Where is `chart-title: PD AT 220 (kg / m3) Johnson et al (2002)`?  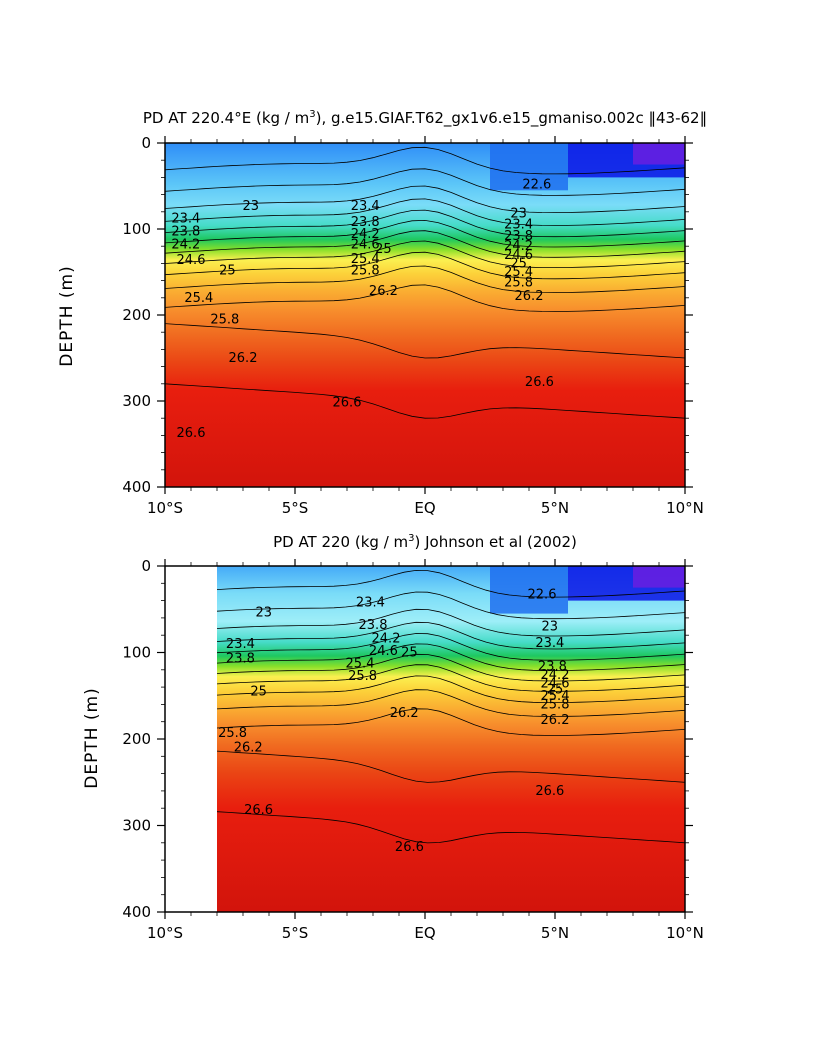
chart-title: PD AT 220 (kg / m3) Johnson et al (2002) is located at coordinates (425, 542).